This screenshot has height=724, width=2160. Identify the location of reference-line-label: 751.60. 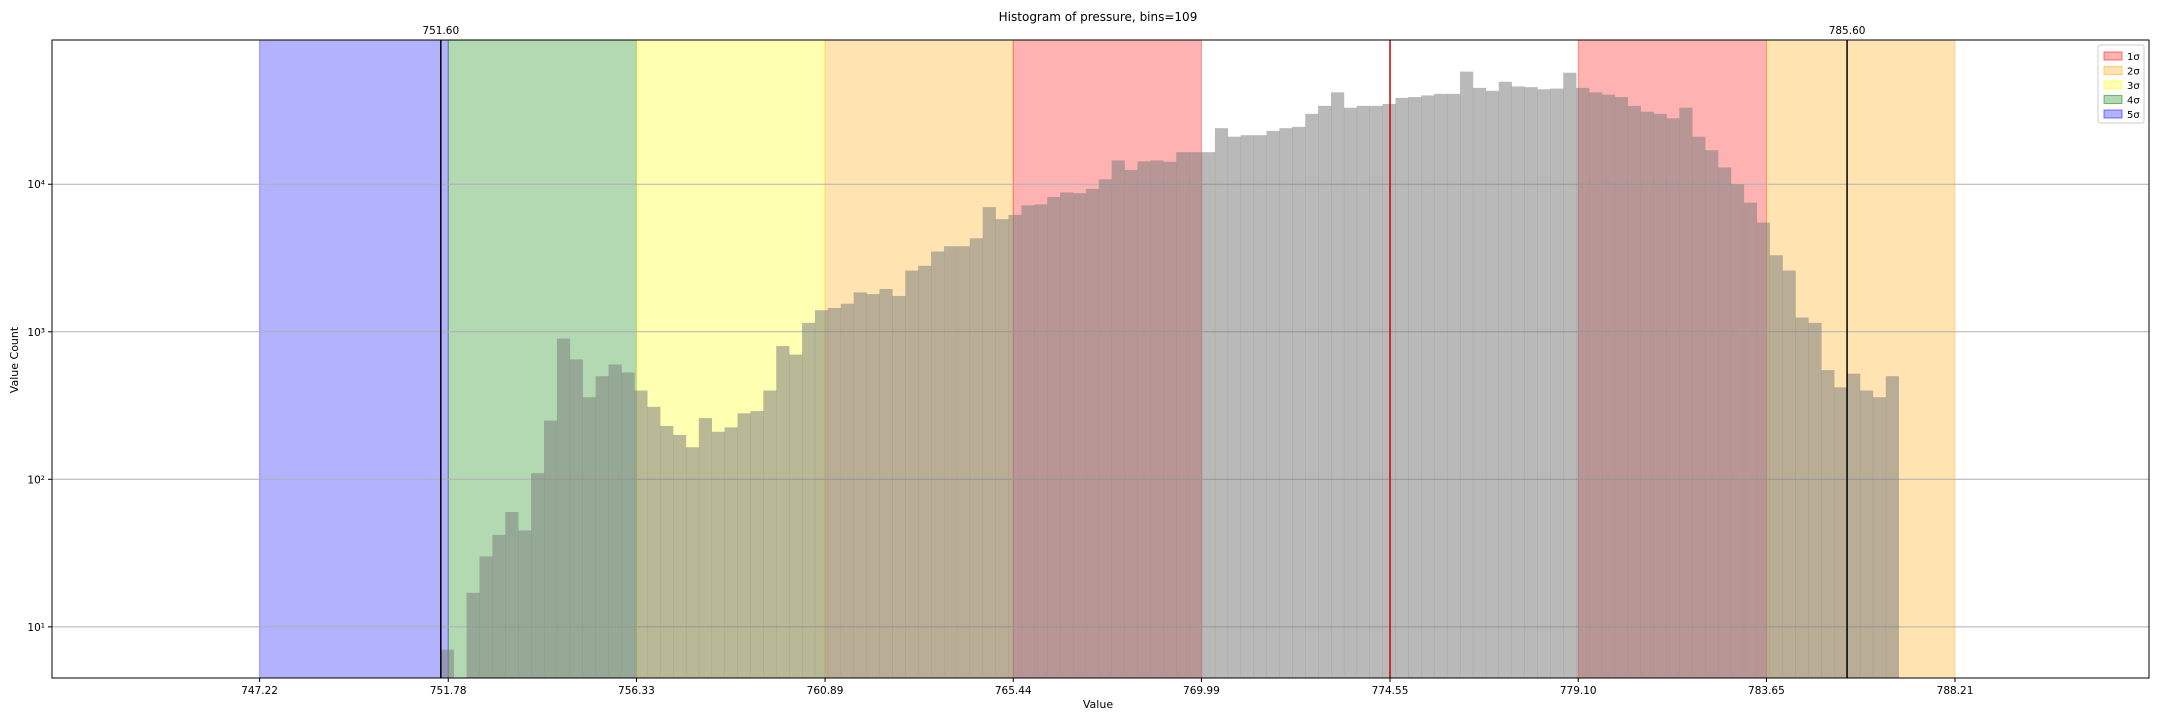
(440, 31).